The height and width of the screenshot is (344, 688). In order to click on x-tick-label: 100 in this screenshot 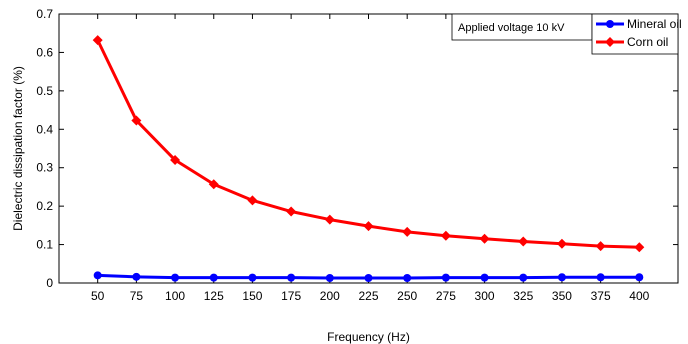, I will do `click(175, 296)`.